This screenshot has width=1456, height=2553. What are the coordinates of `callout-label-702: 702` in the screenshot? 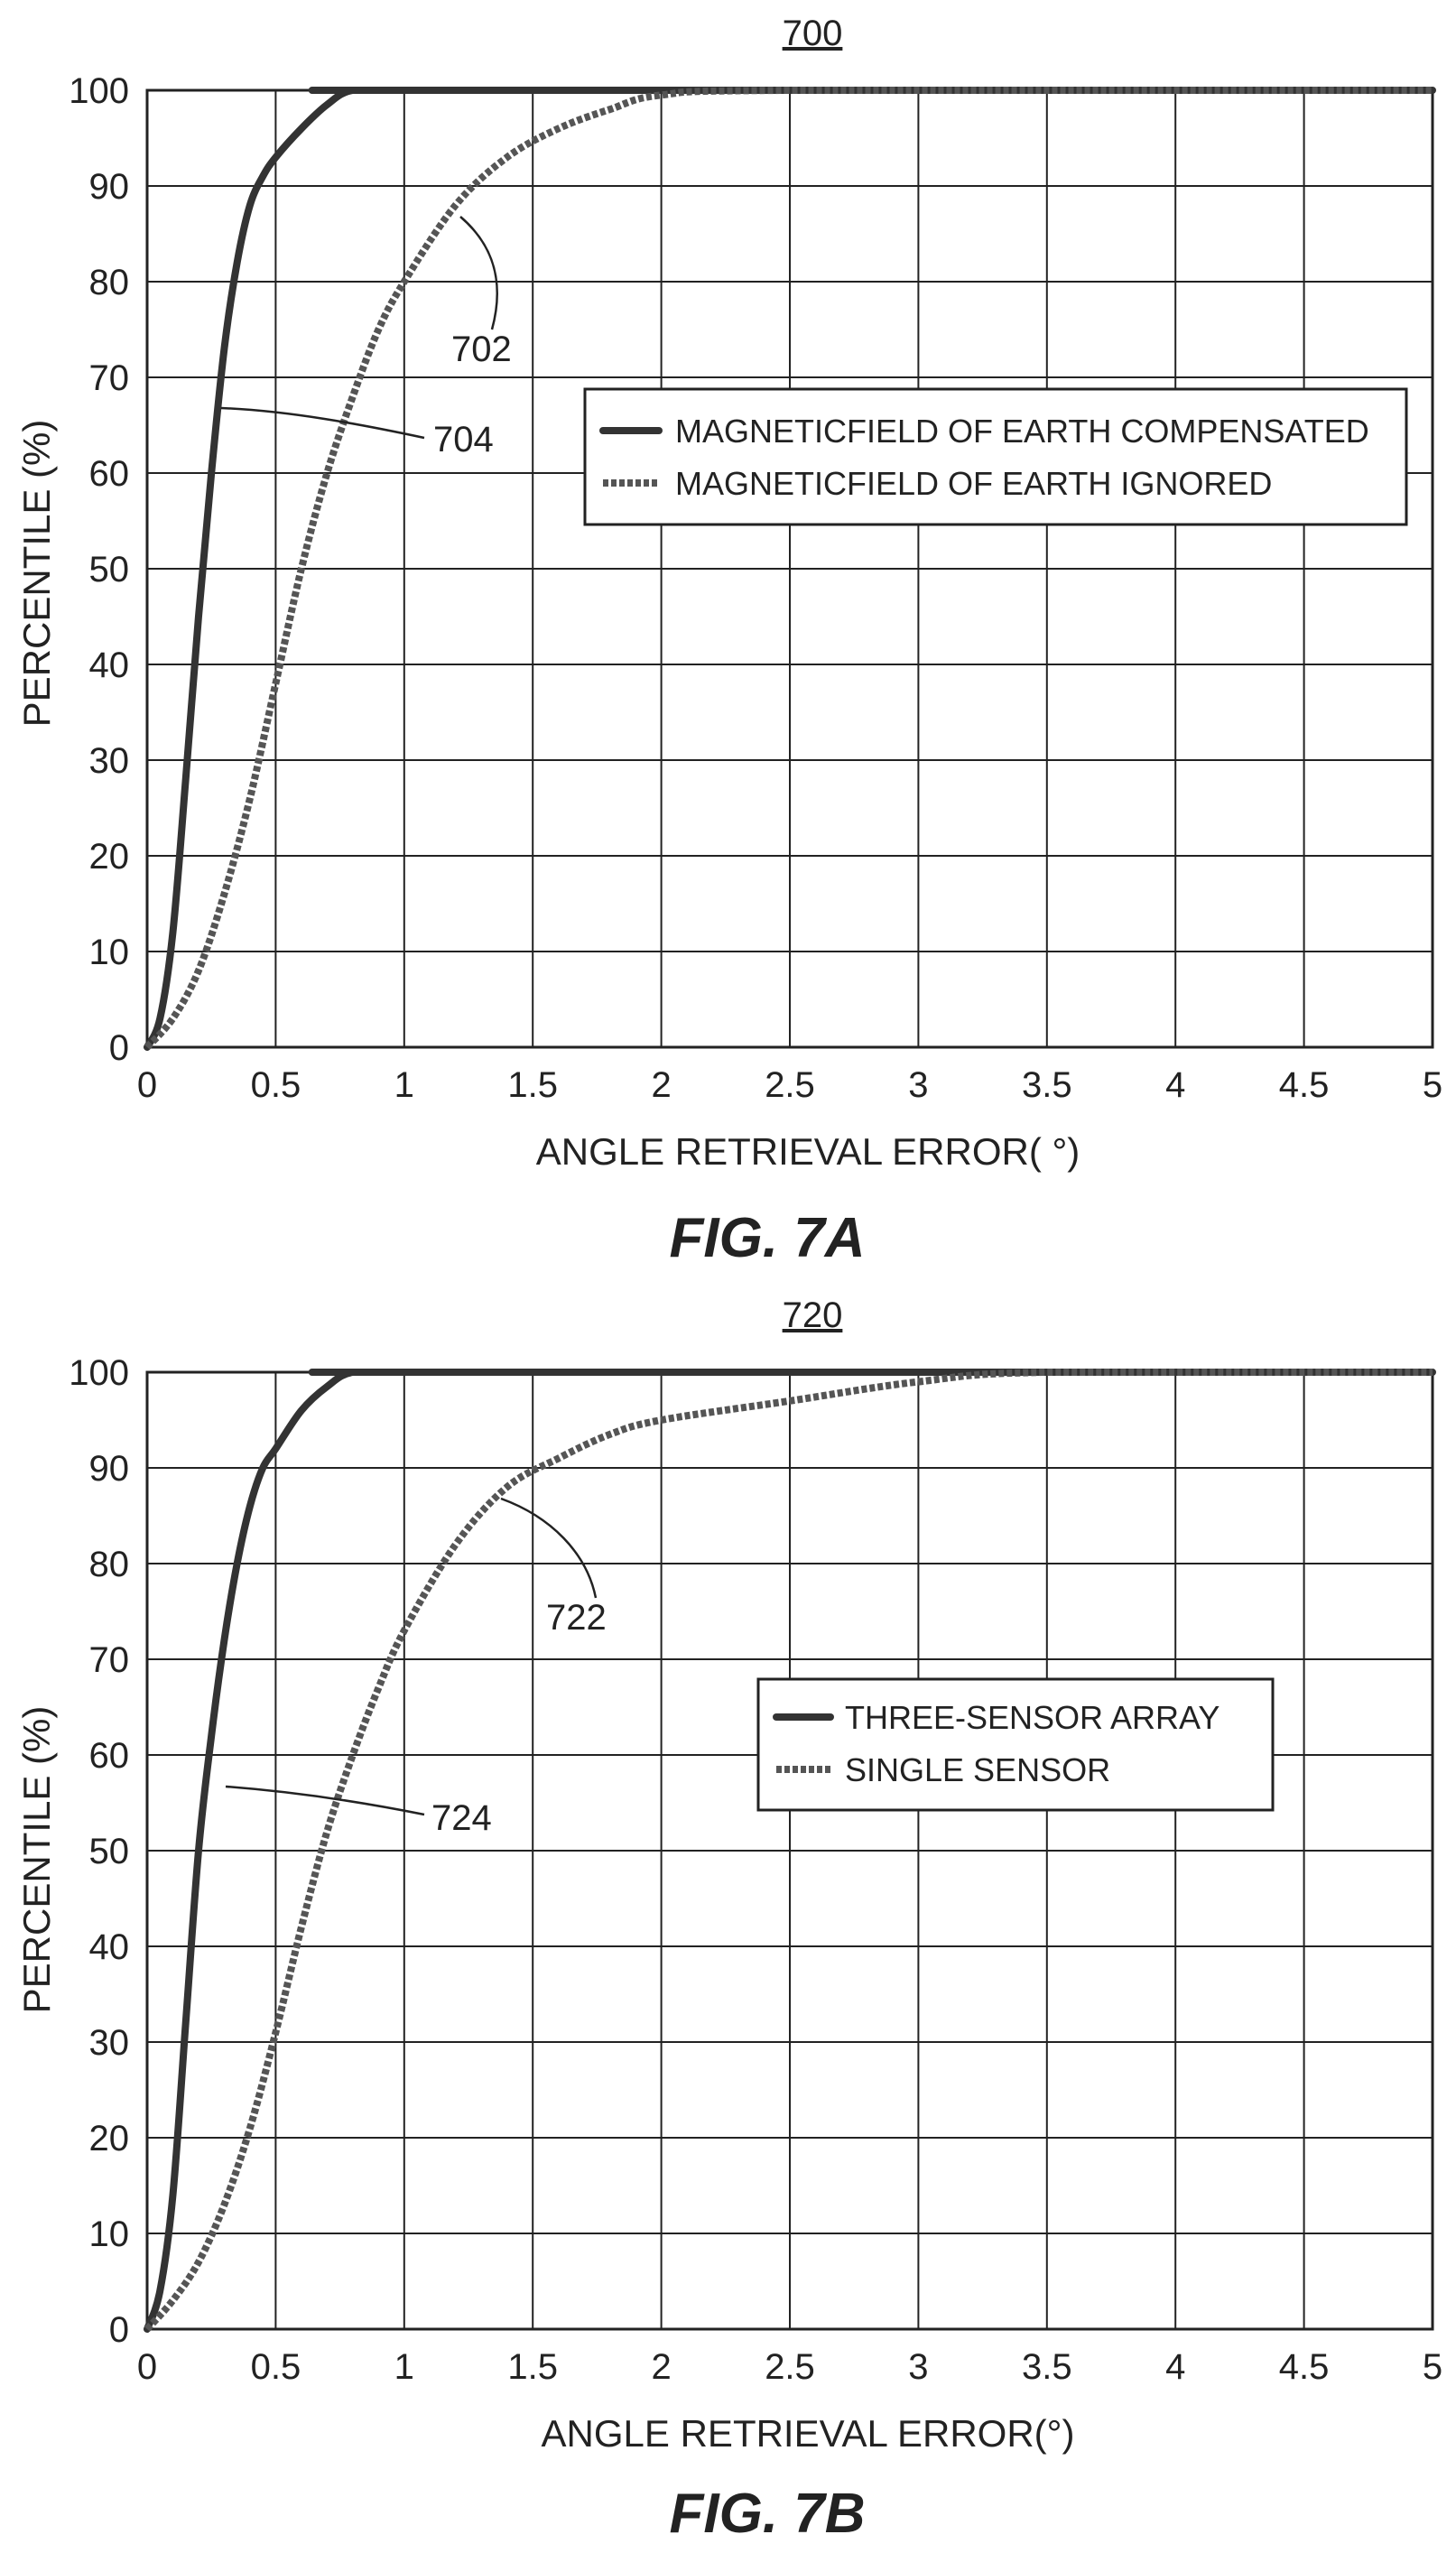 It's located at (482, 349).